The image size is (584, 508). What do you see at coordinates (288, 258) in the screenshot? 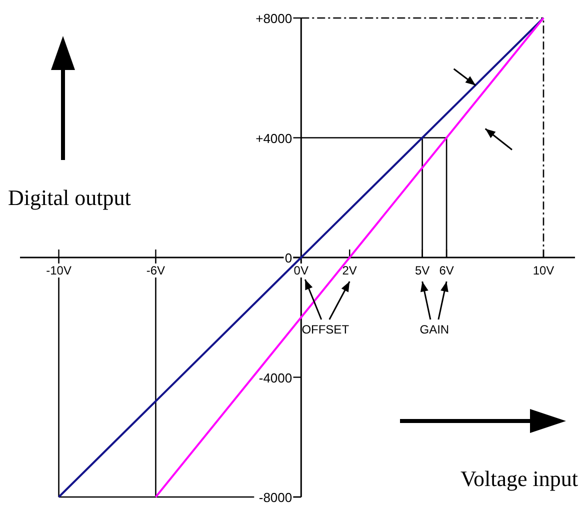
I see `y-tick-label: 0` at bounding box center [288, 258].